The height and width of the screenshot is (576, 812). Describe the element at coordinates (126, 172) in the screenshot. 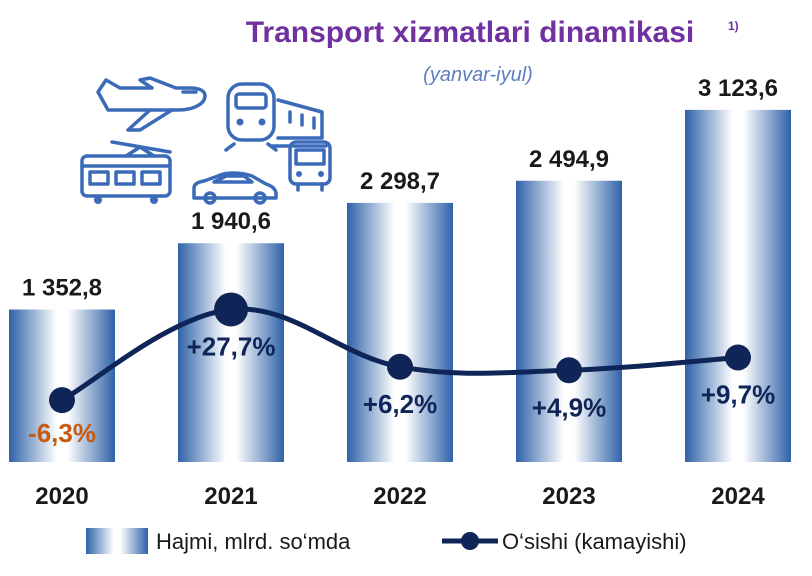

I see `tram-icon` at that location.